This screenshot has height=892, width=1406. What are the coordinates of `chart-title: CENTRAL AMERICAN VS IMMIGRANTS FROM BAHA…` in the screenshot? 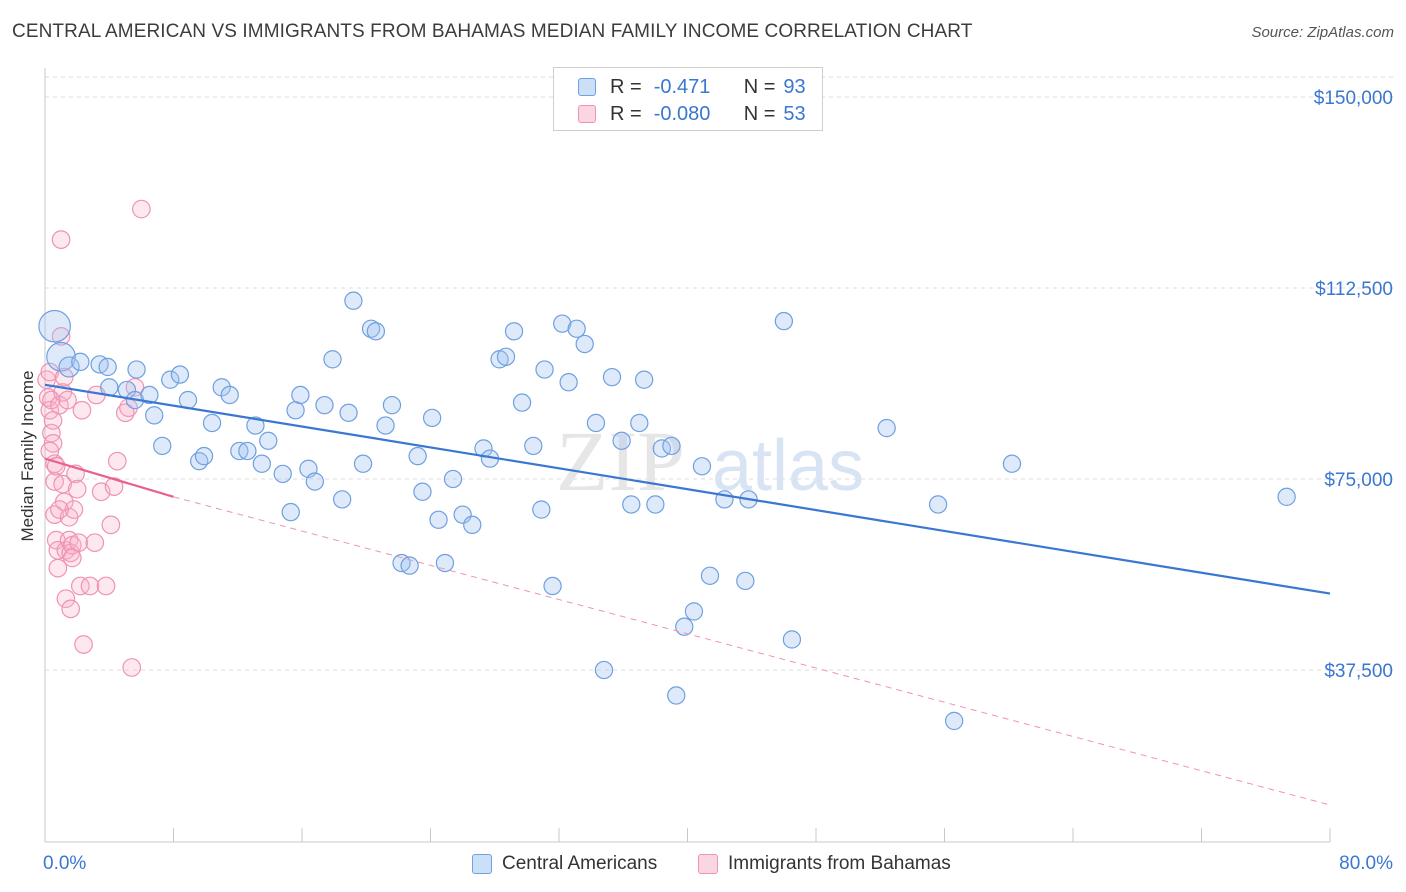 It's located at (492, 31).